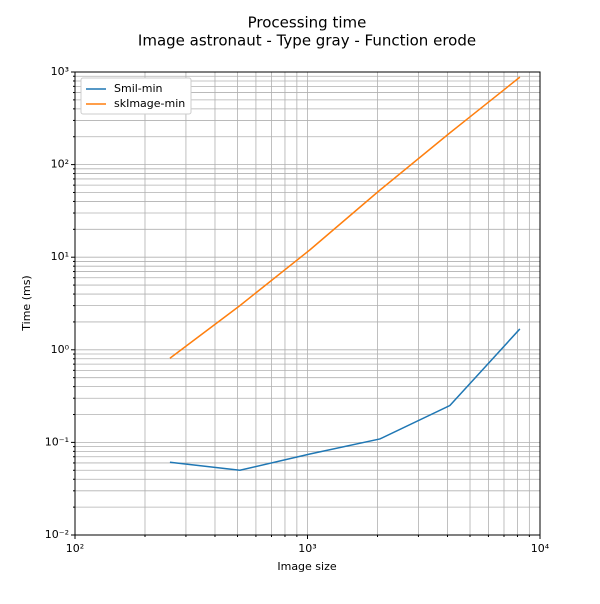 The height and width of the screenshot is (604, 600). What do you see at coordinates (60, 164) in the screenshot?
I see `y-tick-label: 10²` at bounding box center [60, 164].